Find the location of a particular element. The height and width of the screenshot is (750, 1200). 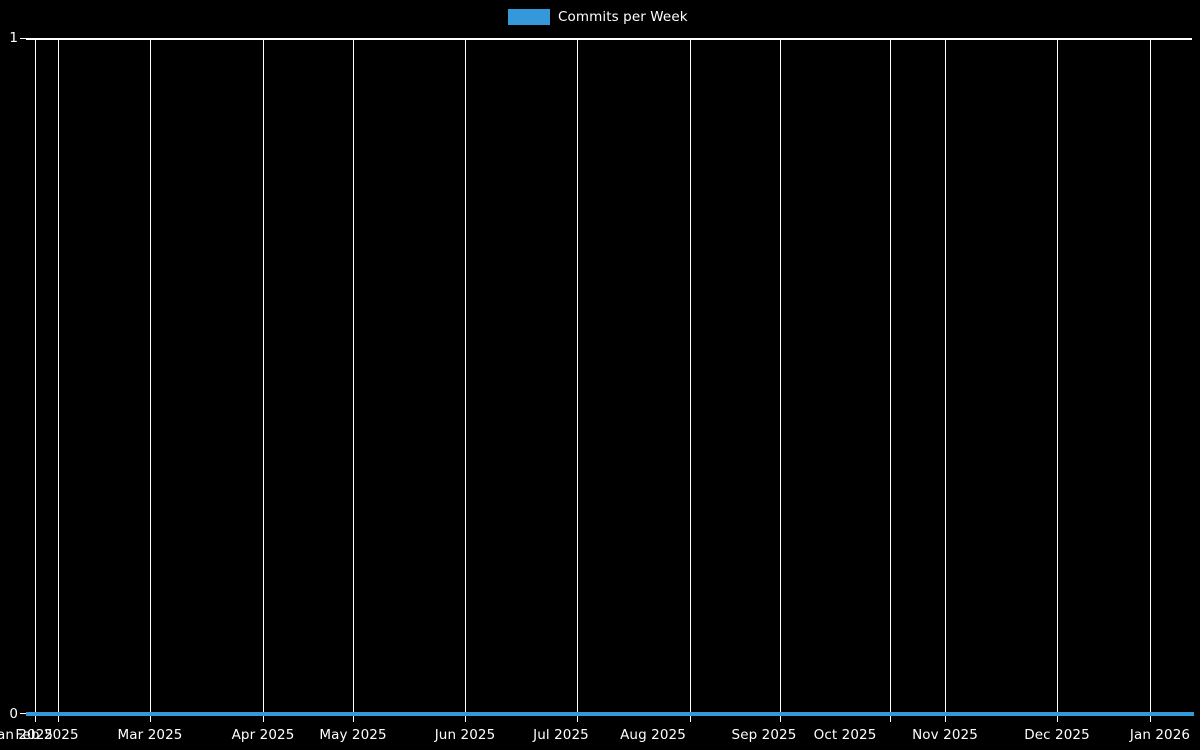

x-axis-tick-label: Apr 2025 is located at coordinates (263, 735).